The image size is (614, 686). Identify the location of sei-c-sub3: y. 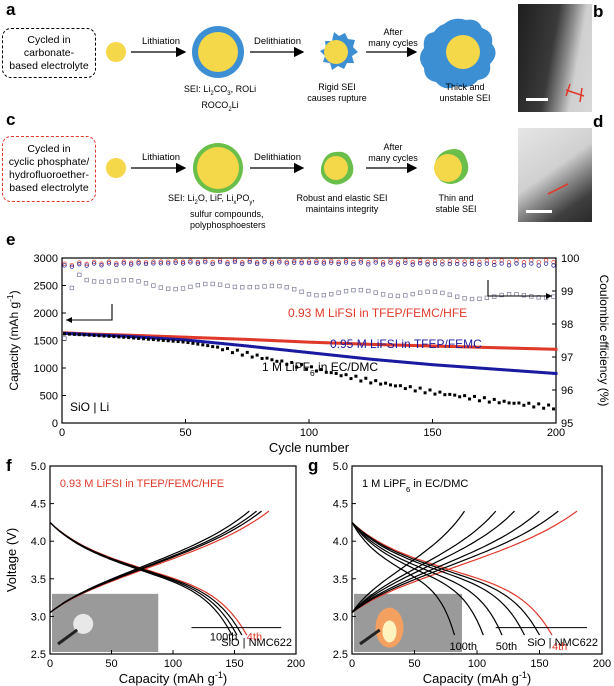
(251, 202).